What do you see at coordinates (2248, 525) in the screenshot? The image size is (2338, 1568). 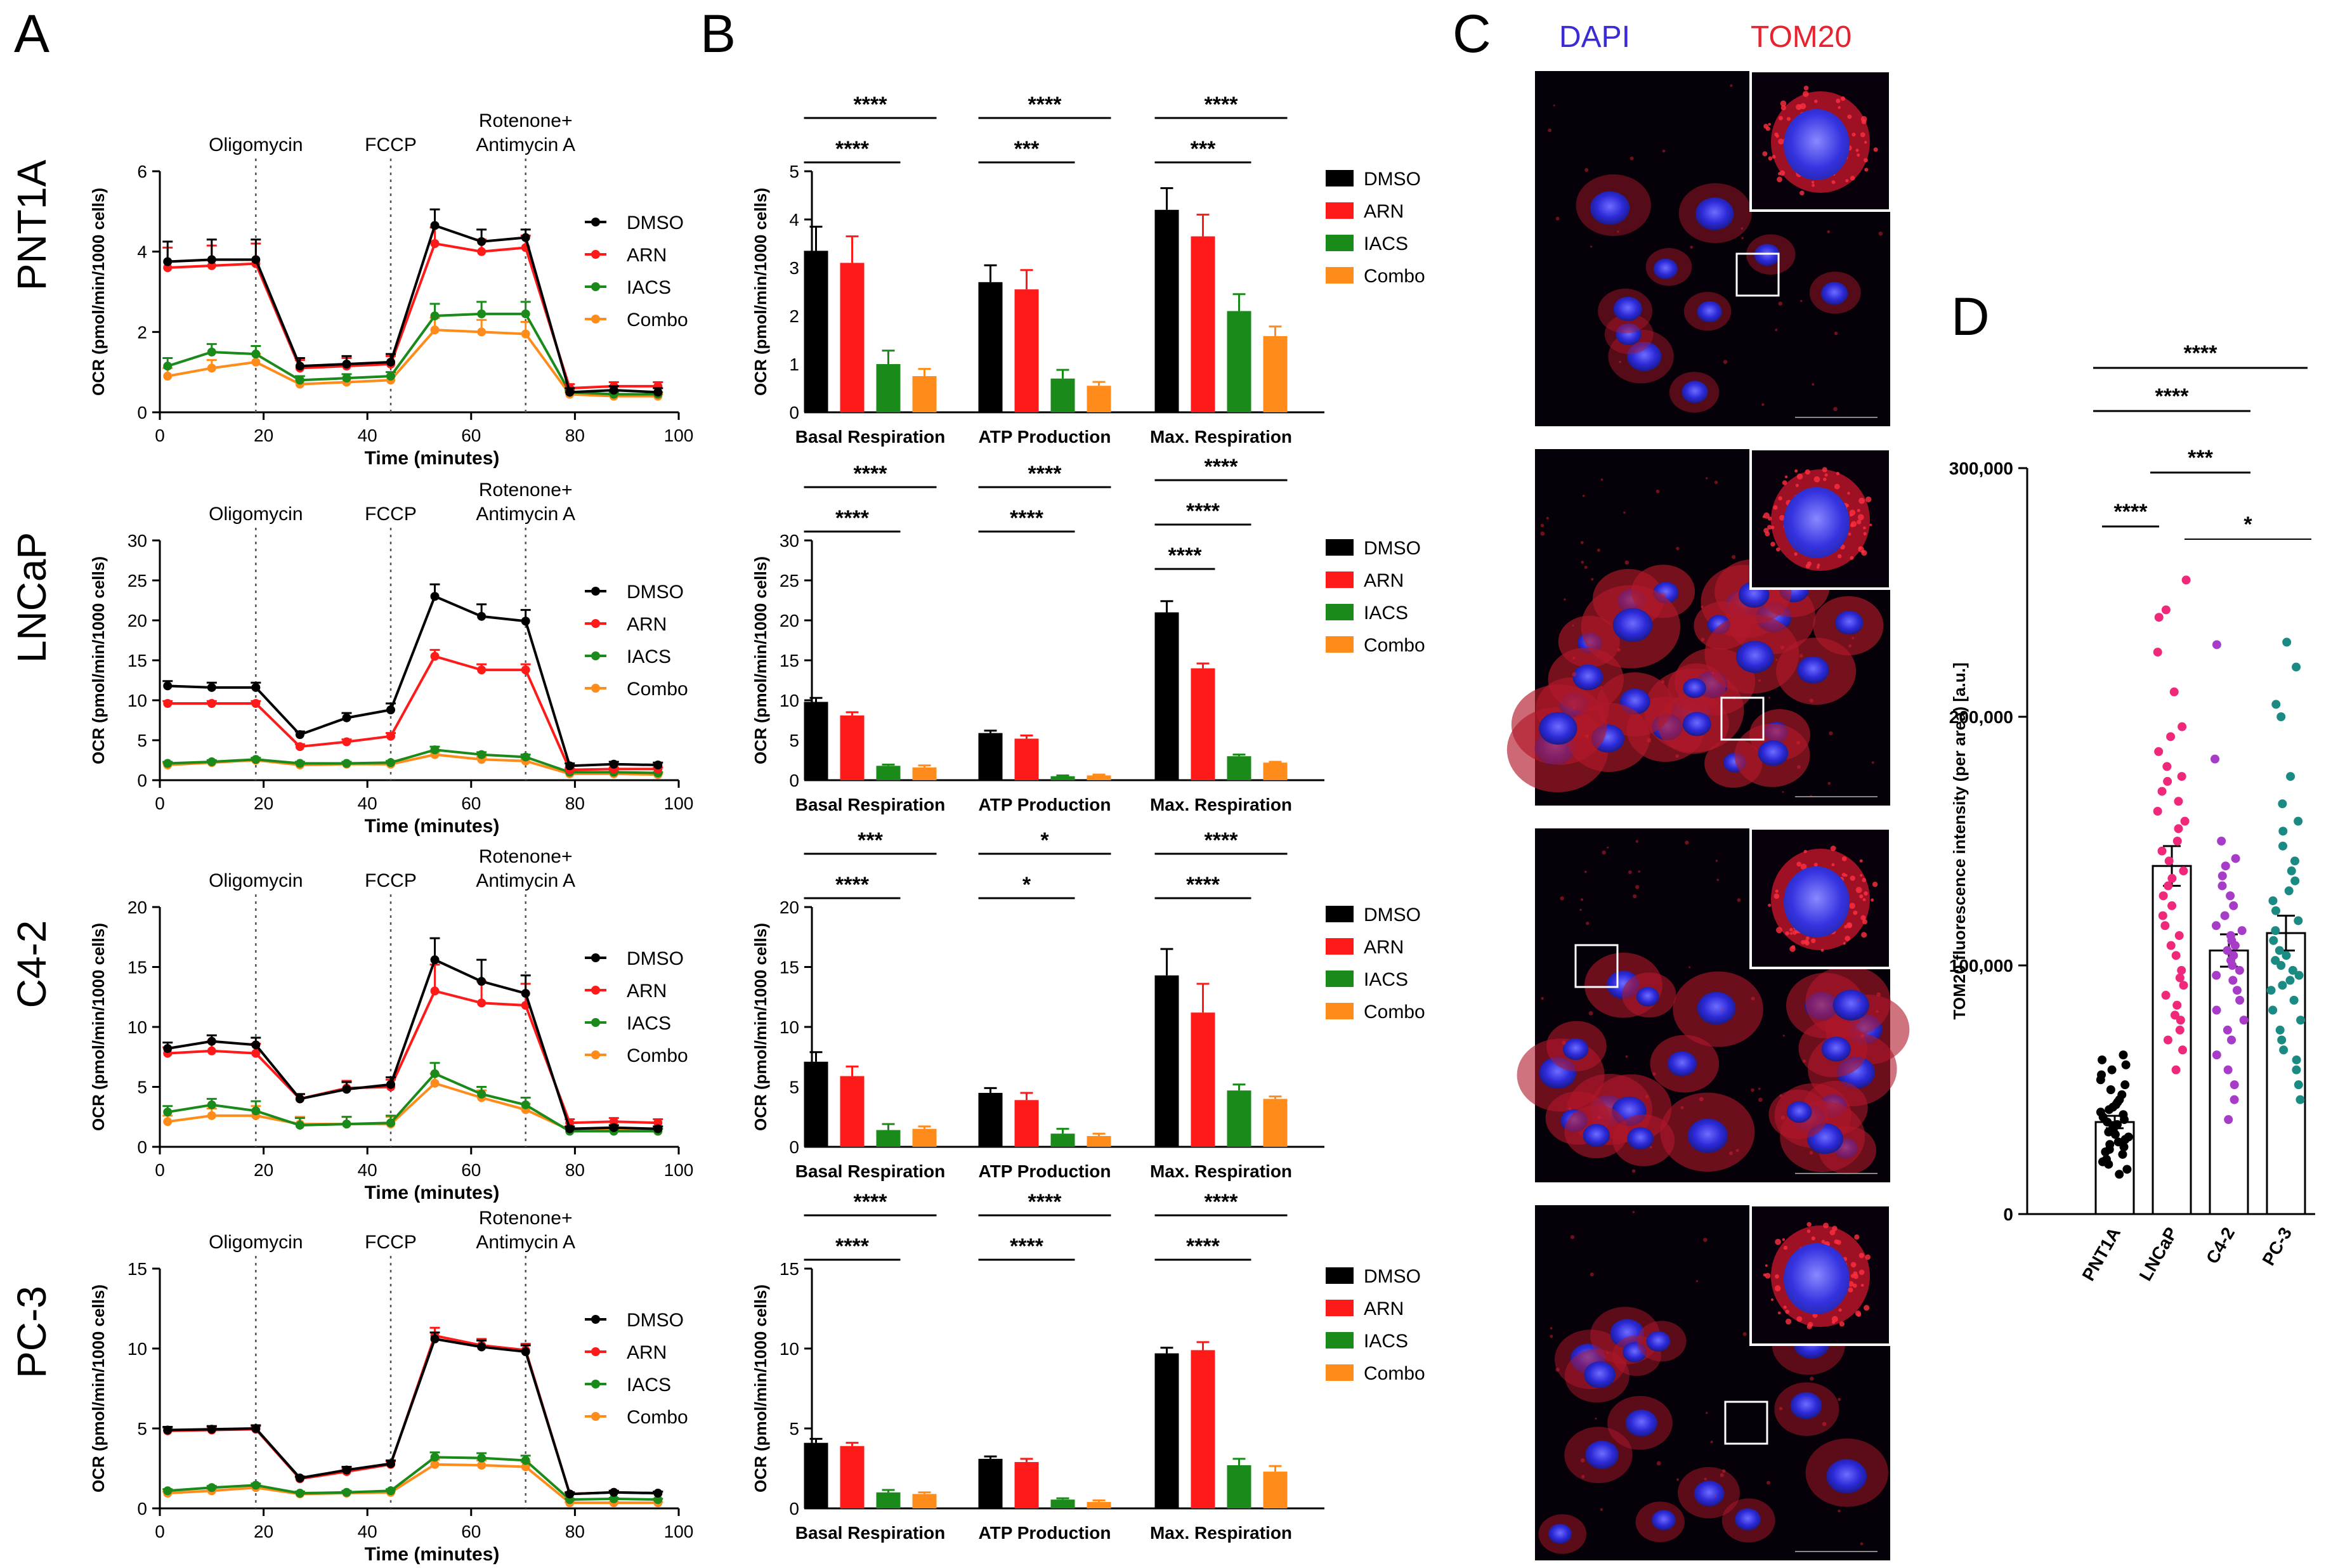 I see `significance-label: *` at bounding box center [2248, 525].